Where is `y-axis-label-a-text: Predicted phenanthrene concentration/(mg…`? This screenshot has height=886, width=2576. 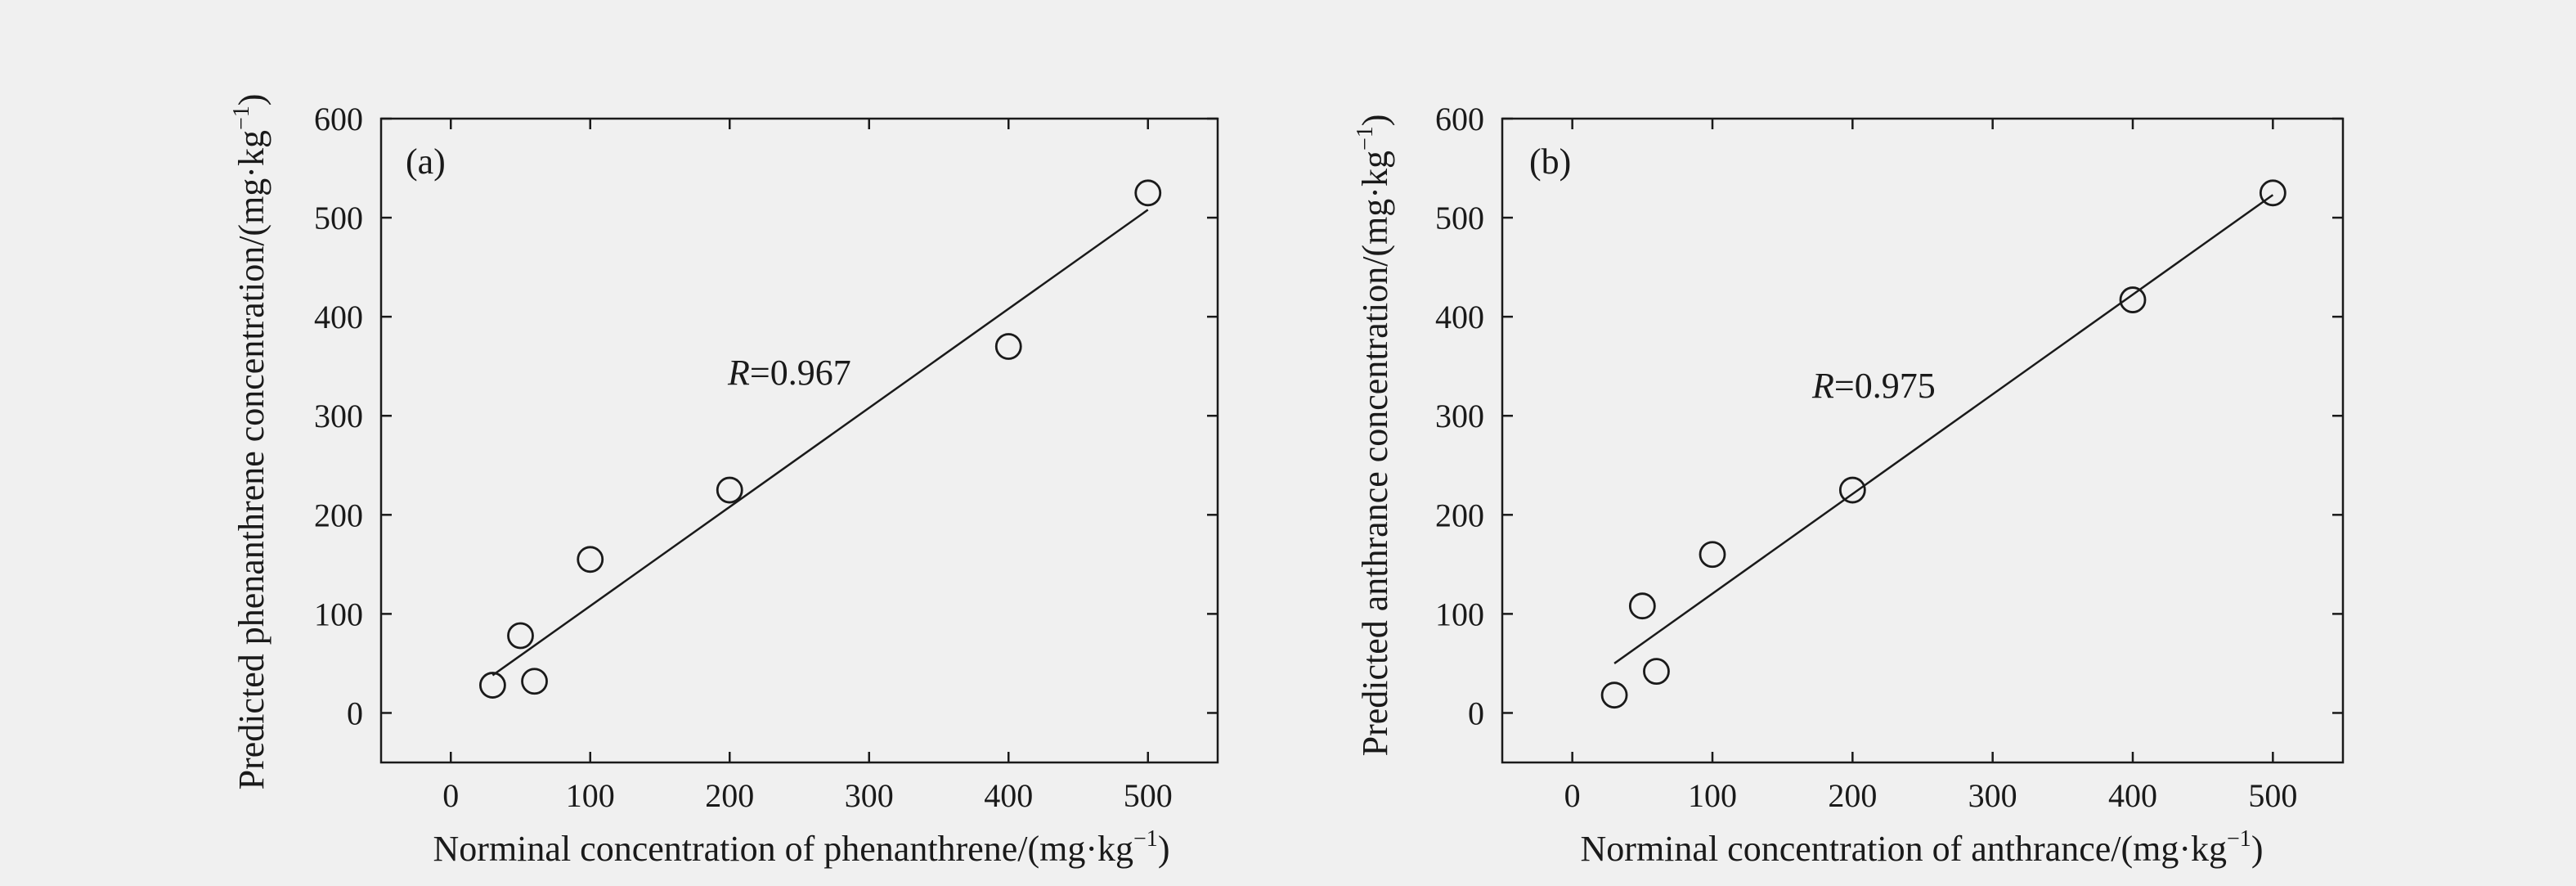
y-axis-label-a-text: Predicted phenanthrene concentration/(mg… is located at coordinates (251, 459).